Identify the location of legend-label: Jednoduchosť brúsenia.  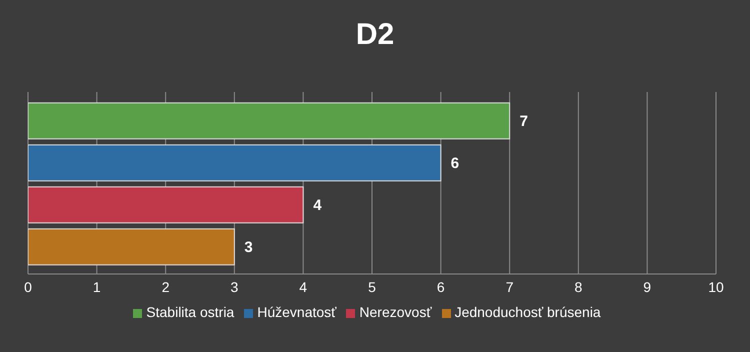
(527, 312).